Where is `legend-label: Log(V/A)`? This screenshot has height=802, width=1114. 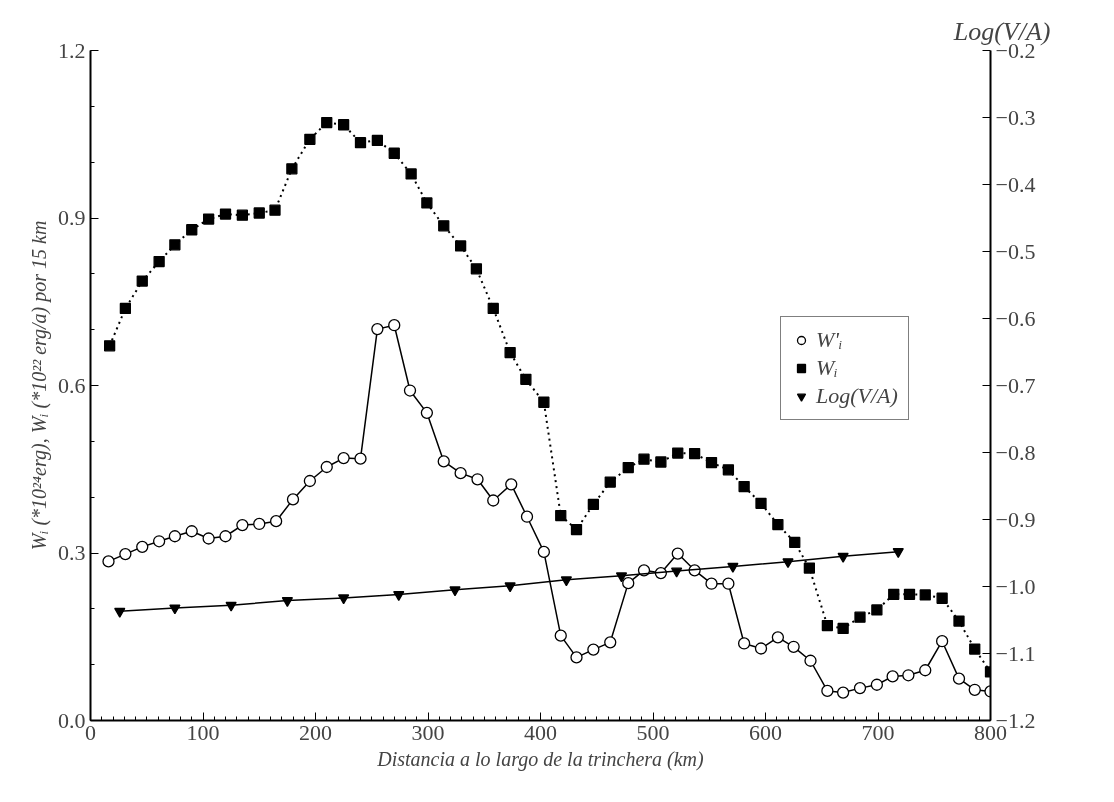 legend-label: Log(V/A) is located at coordinates (857, 396).